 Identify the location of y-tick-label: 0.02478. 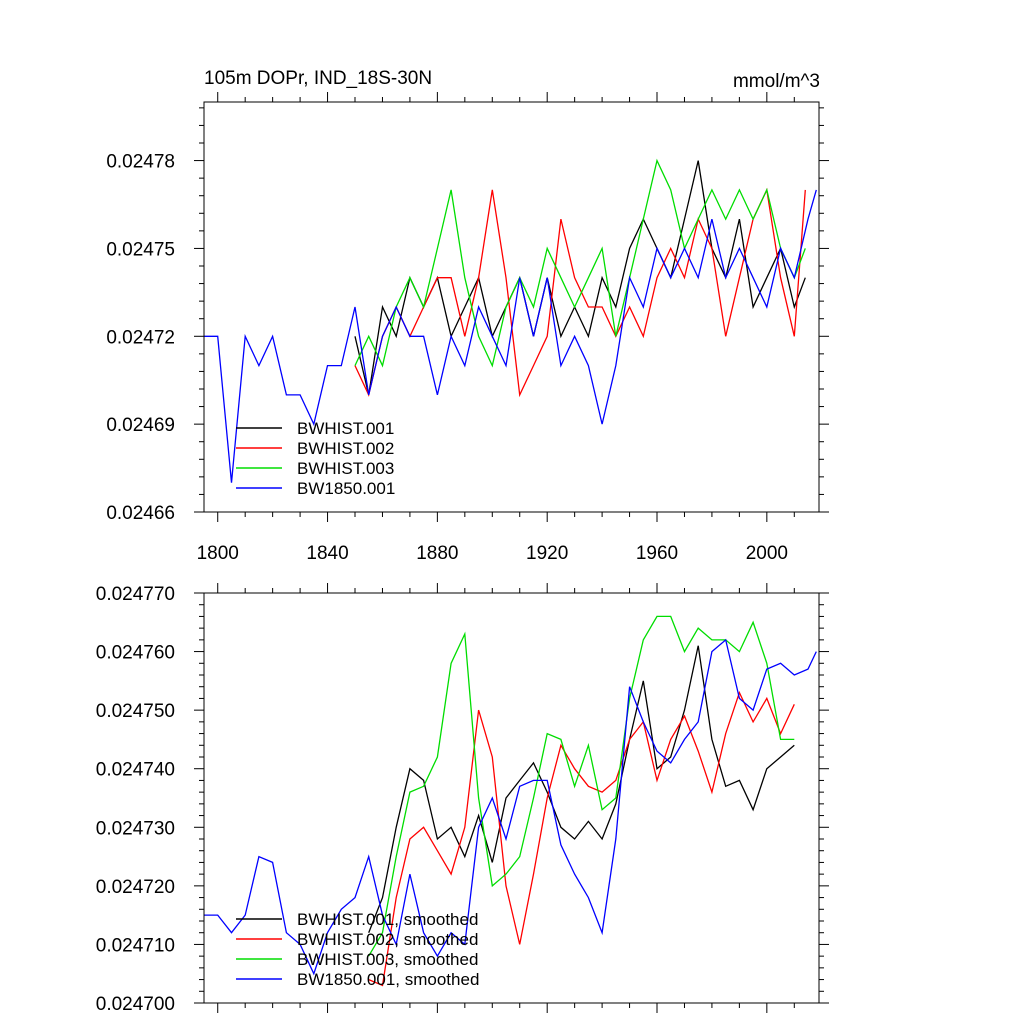
(140, 162).